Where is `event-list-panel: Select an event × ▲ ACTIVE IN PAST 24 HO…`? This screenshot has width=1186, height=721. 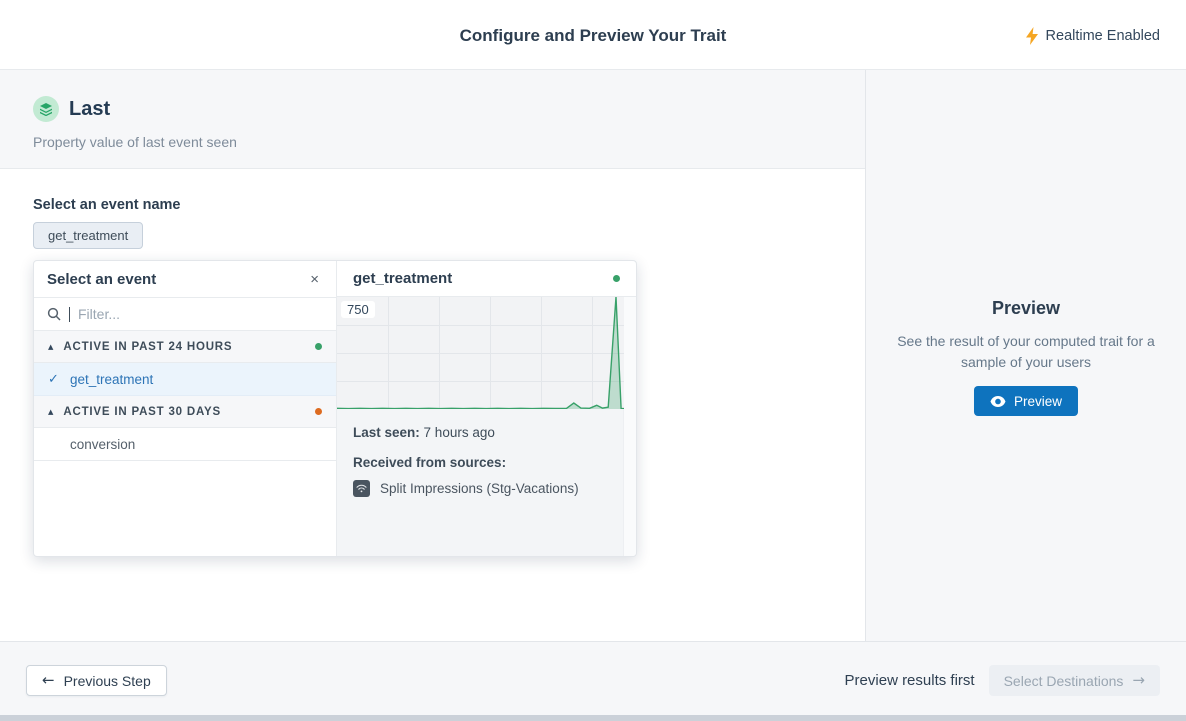
event-list-panel: Select an event × ▲ ACTIVE IN PAST 24 HO… is located at coordinates (185, 408).